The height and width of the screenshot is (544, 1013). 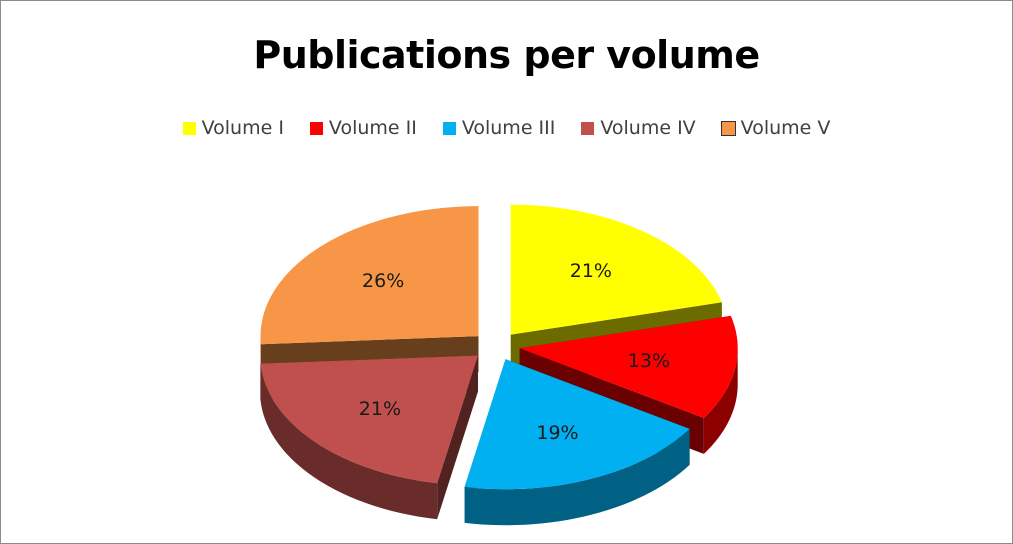 I want to click on legend-label-volume-4: Volume IV, so click(x=648, y=128).